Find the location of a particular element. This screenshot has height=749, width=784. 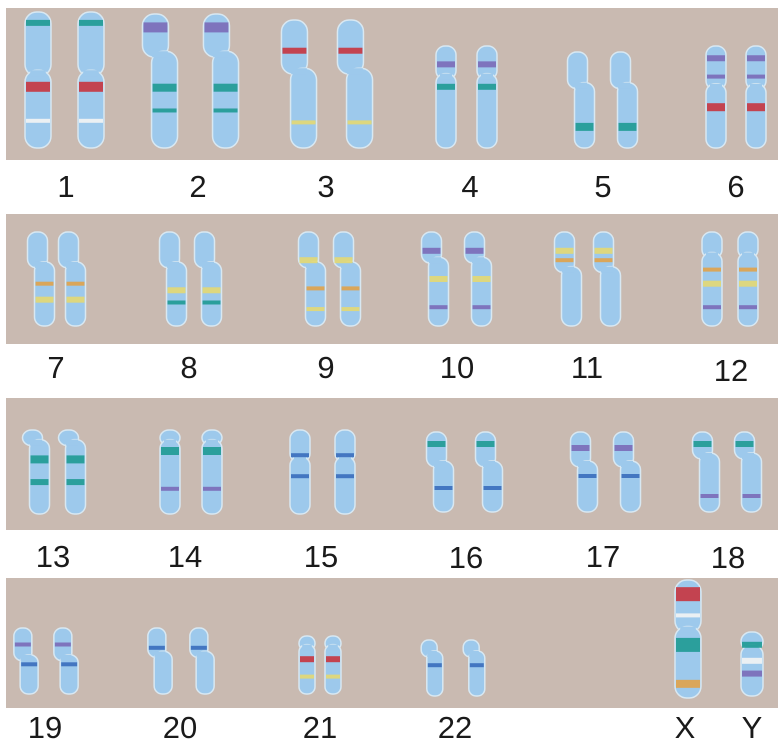

label-chromosome-22: 22 is located at coordinates (455, 727).